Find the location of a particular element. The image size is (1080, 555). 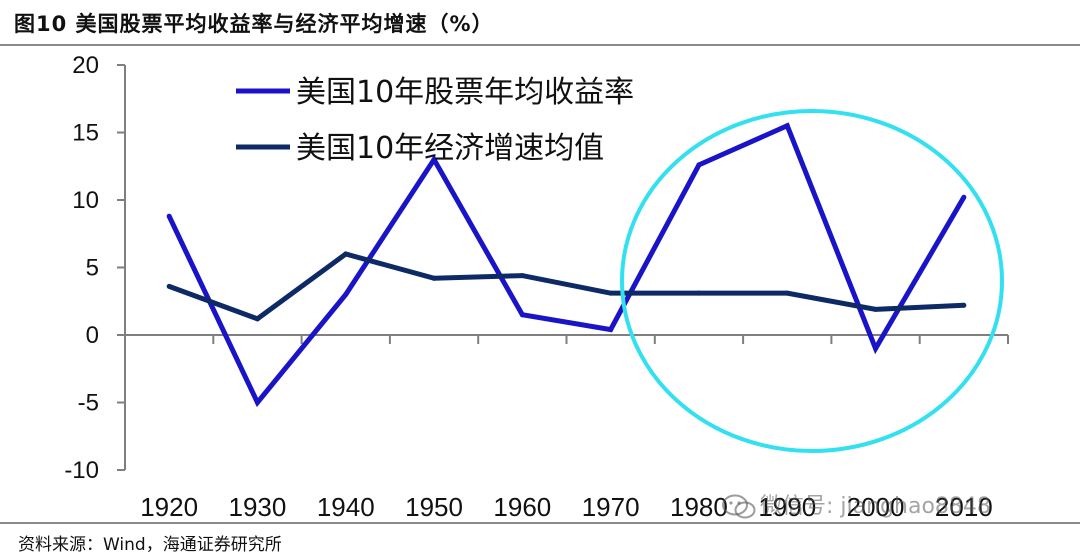

y-tick-label: 20 is located at coordinates (85, 65).